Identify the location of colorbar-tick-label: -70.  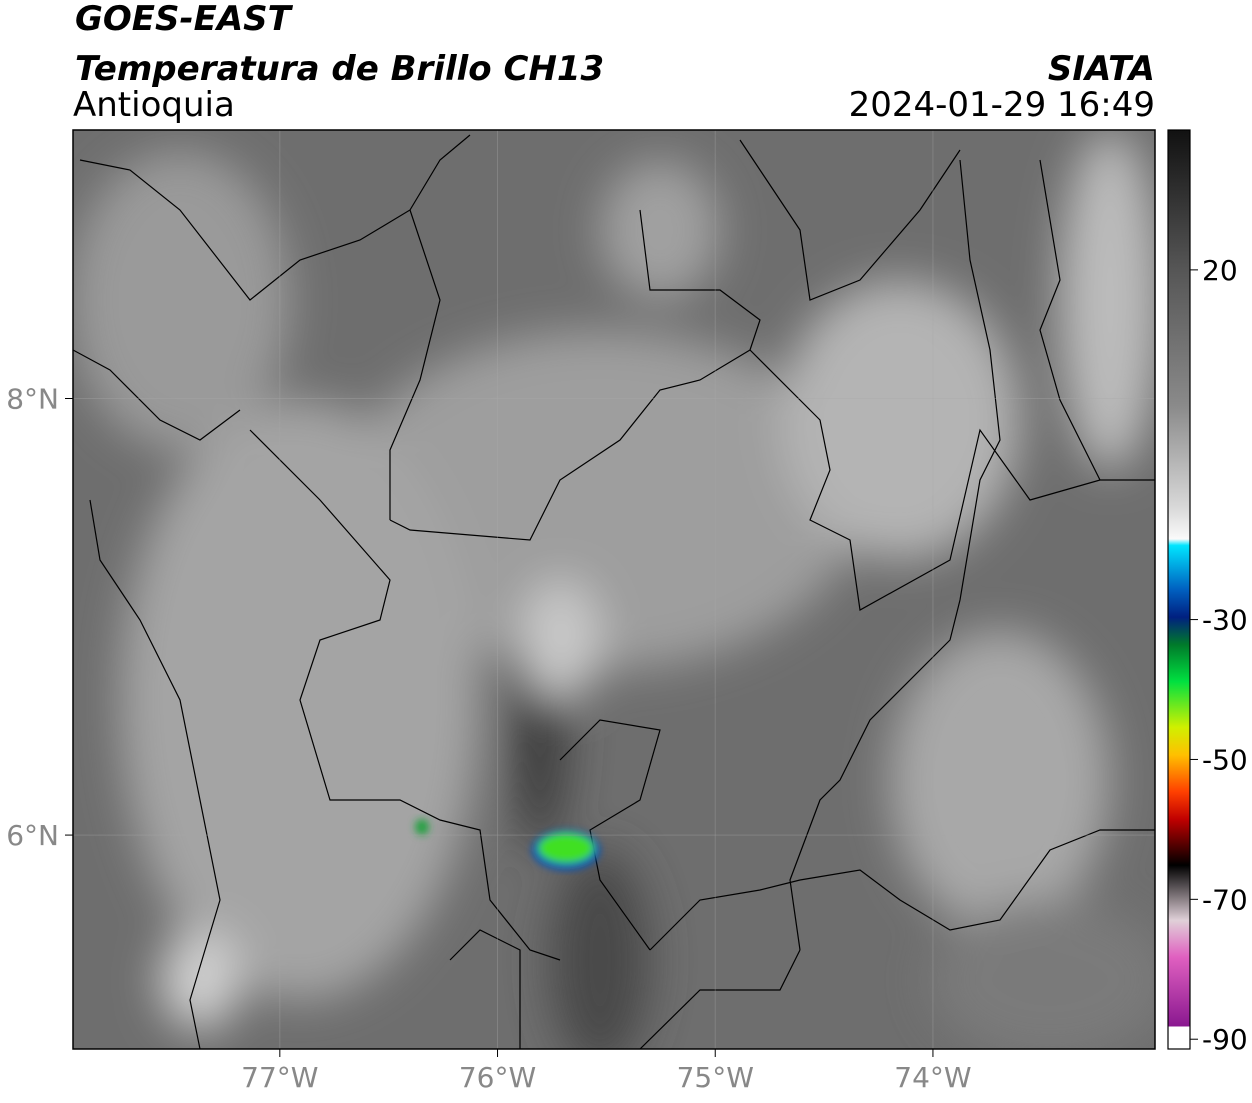
(1225, 899).